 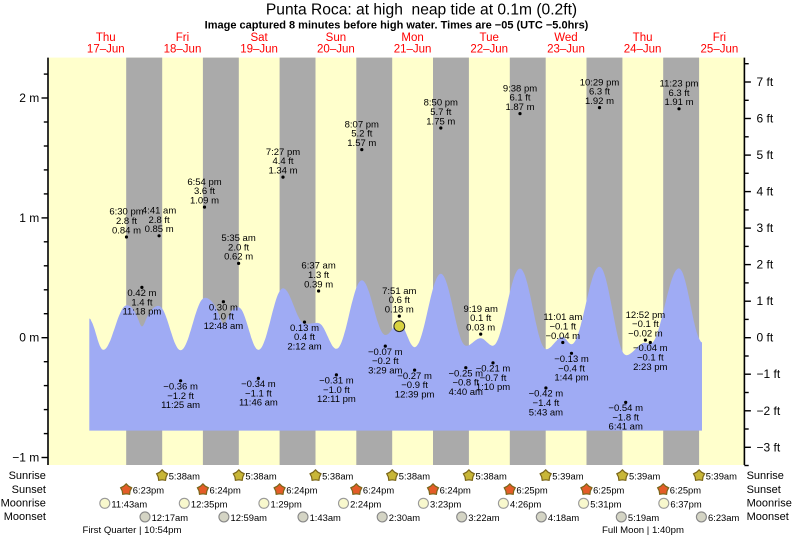 What do you see at coordinates (259, 50) in the screenshot?
I see `svg-text: 19–Jun` at bounding box center [259, 50].